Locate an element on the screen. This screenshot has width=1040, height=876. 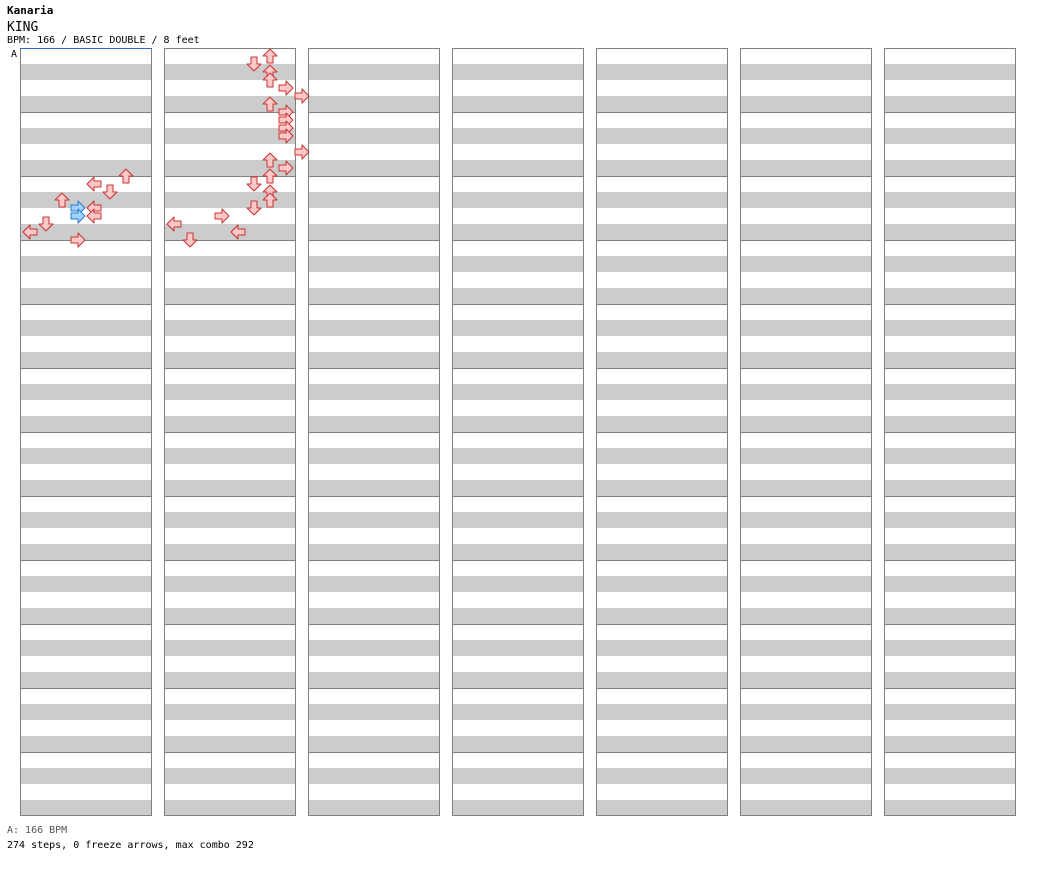
step-arrow-down is located at coordinates (254, 208).